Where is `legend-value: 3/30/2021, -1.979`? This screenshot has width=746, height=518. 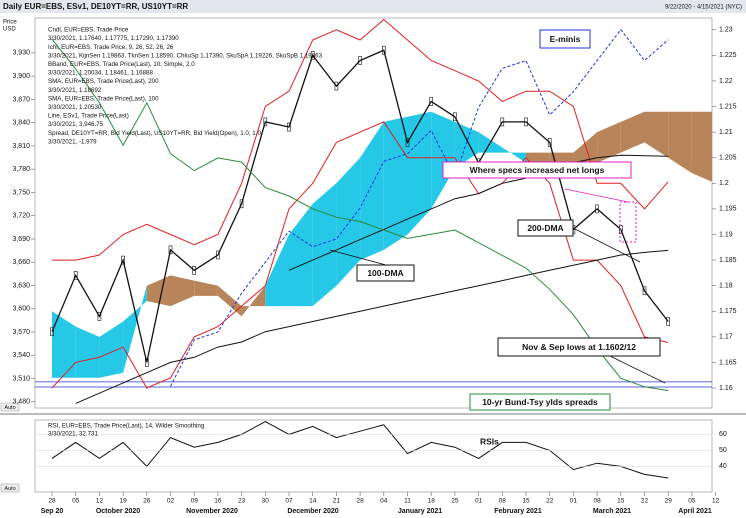
legend-value: 3/30/2021, -1.979 is located at coordinates (72, 141).